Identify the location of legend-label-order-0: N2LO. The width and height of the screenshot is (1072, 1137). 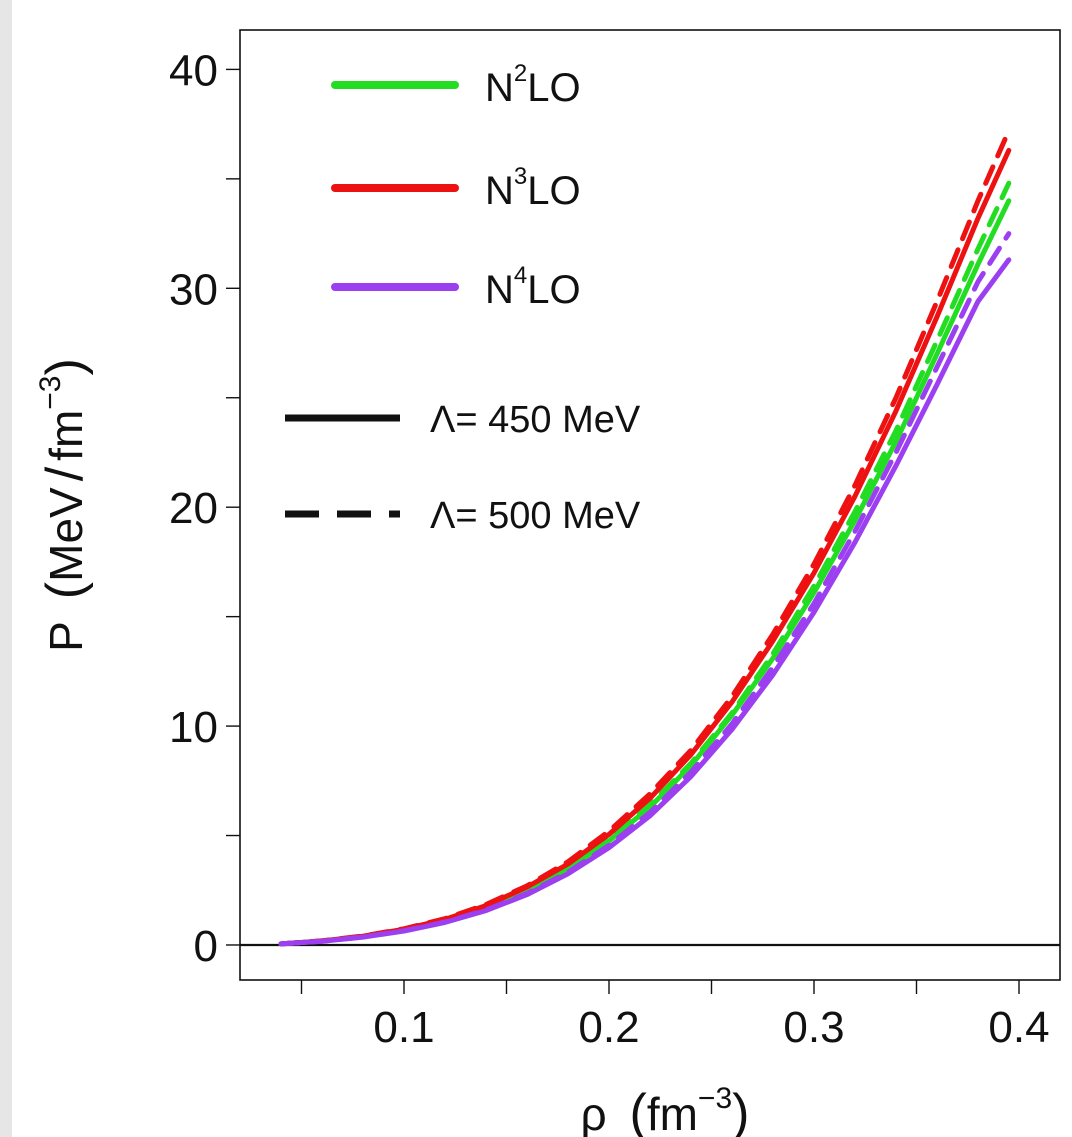
(533, 85).